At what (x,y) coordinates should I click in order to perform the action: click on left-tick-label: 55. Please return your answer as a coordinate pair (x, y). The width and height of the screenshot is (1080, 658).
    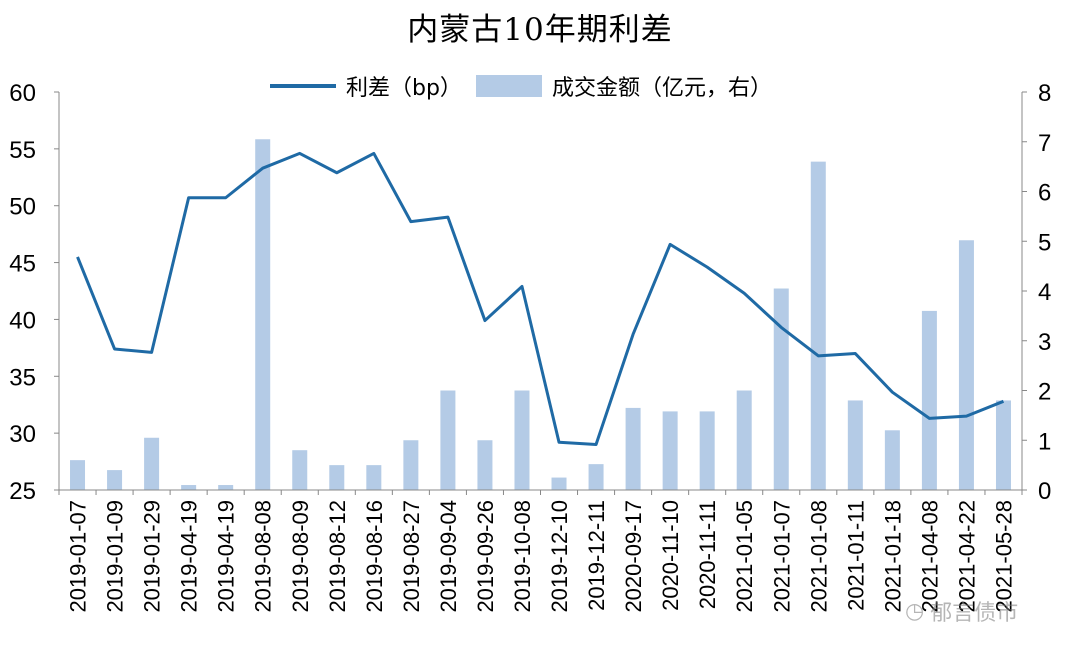
    Looking at the image, I should click on (22, 150).